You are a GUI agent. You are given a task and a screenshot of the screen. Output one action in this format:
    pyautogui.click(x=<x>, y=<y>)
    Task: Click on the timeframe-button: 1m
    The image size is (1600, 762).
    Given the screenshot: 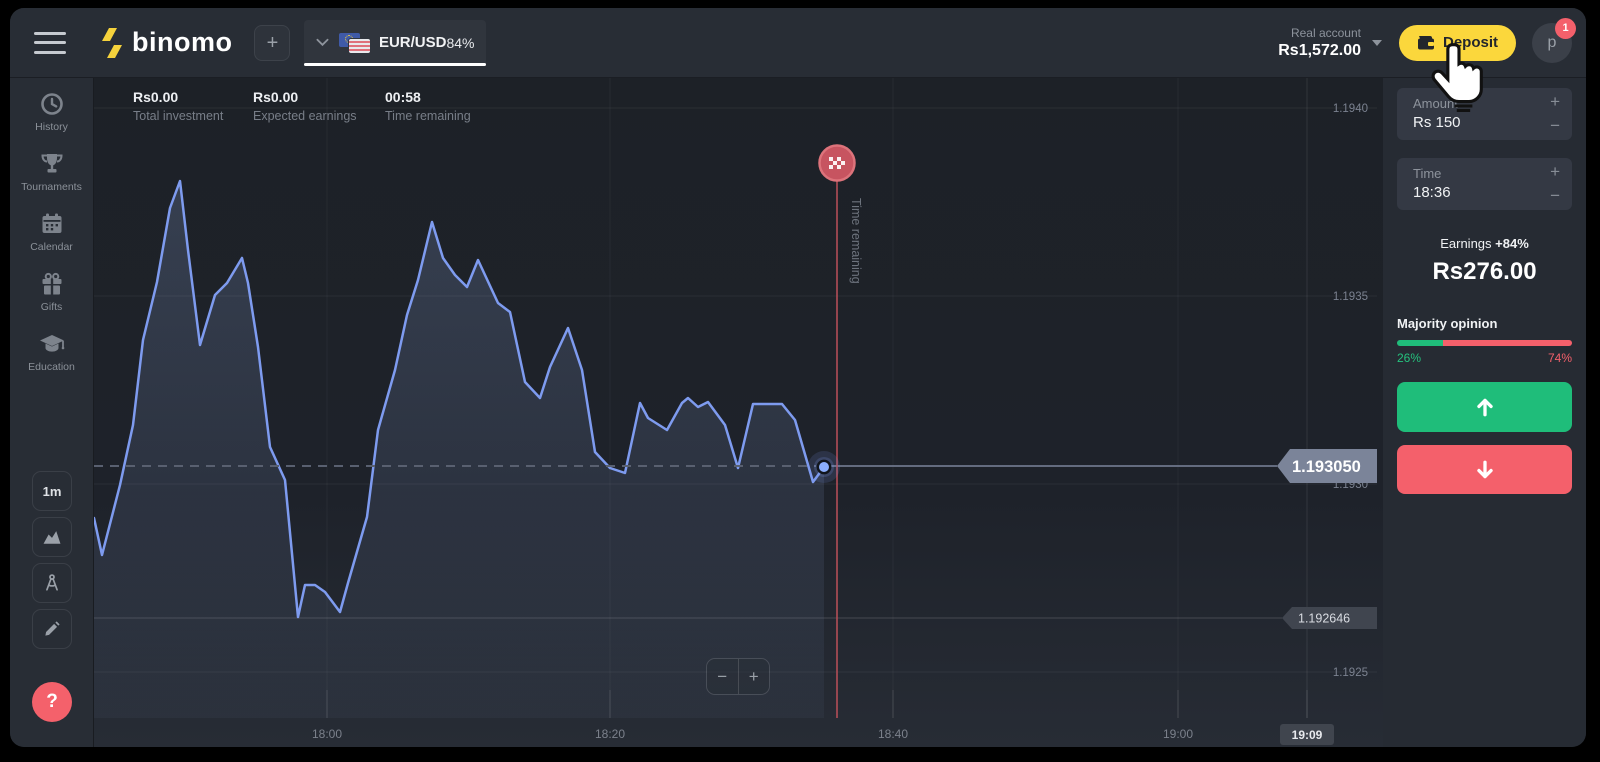 What is the action you would take?
    pyautogui.click(x=52, y=491)
    